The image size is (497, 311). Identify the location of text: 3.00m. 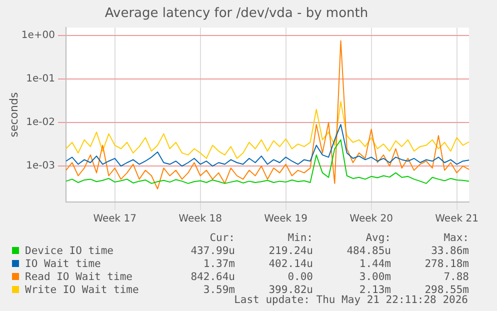
(374, 277).